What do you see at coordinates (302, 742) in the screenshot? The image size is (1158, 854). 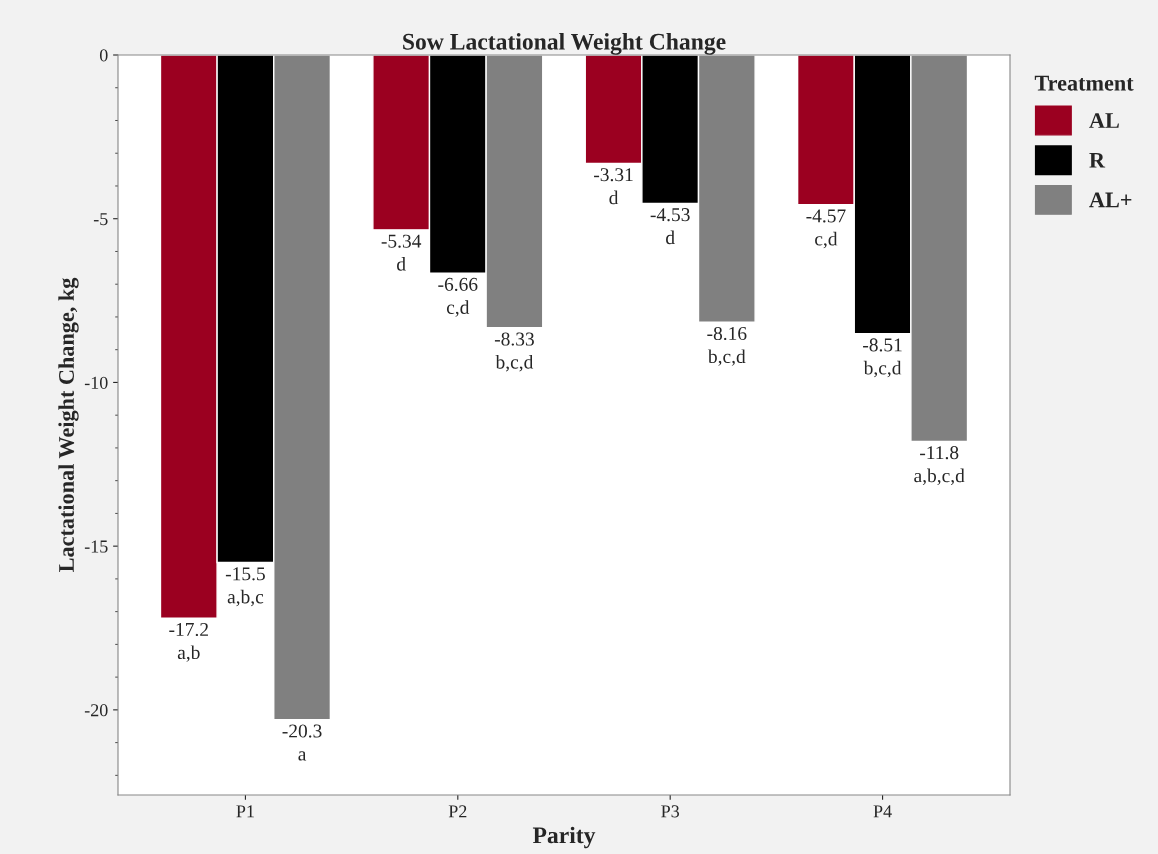 I see `data-label: -20.3 a` at bounding box center [302, 742].